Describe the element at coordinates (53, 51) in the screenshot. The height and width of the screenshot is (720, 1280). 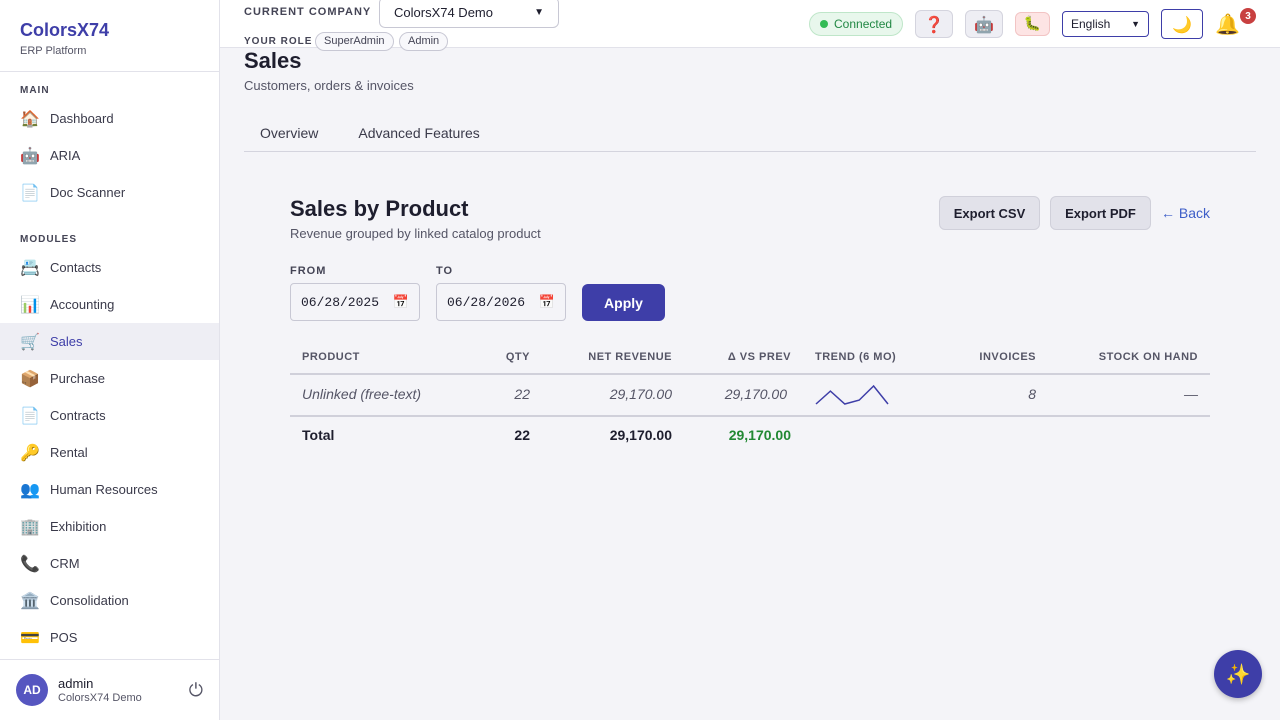
I see `brand-subtitle: ERP Platform` at that location.